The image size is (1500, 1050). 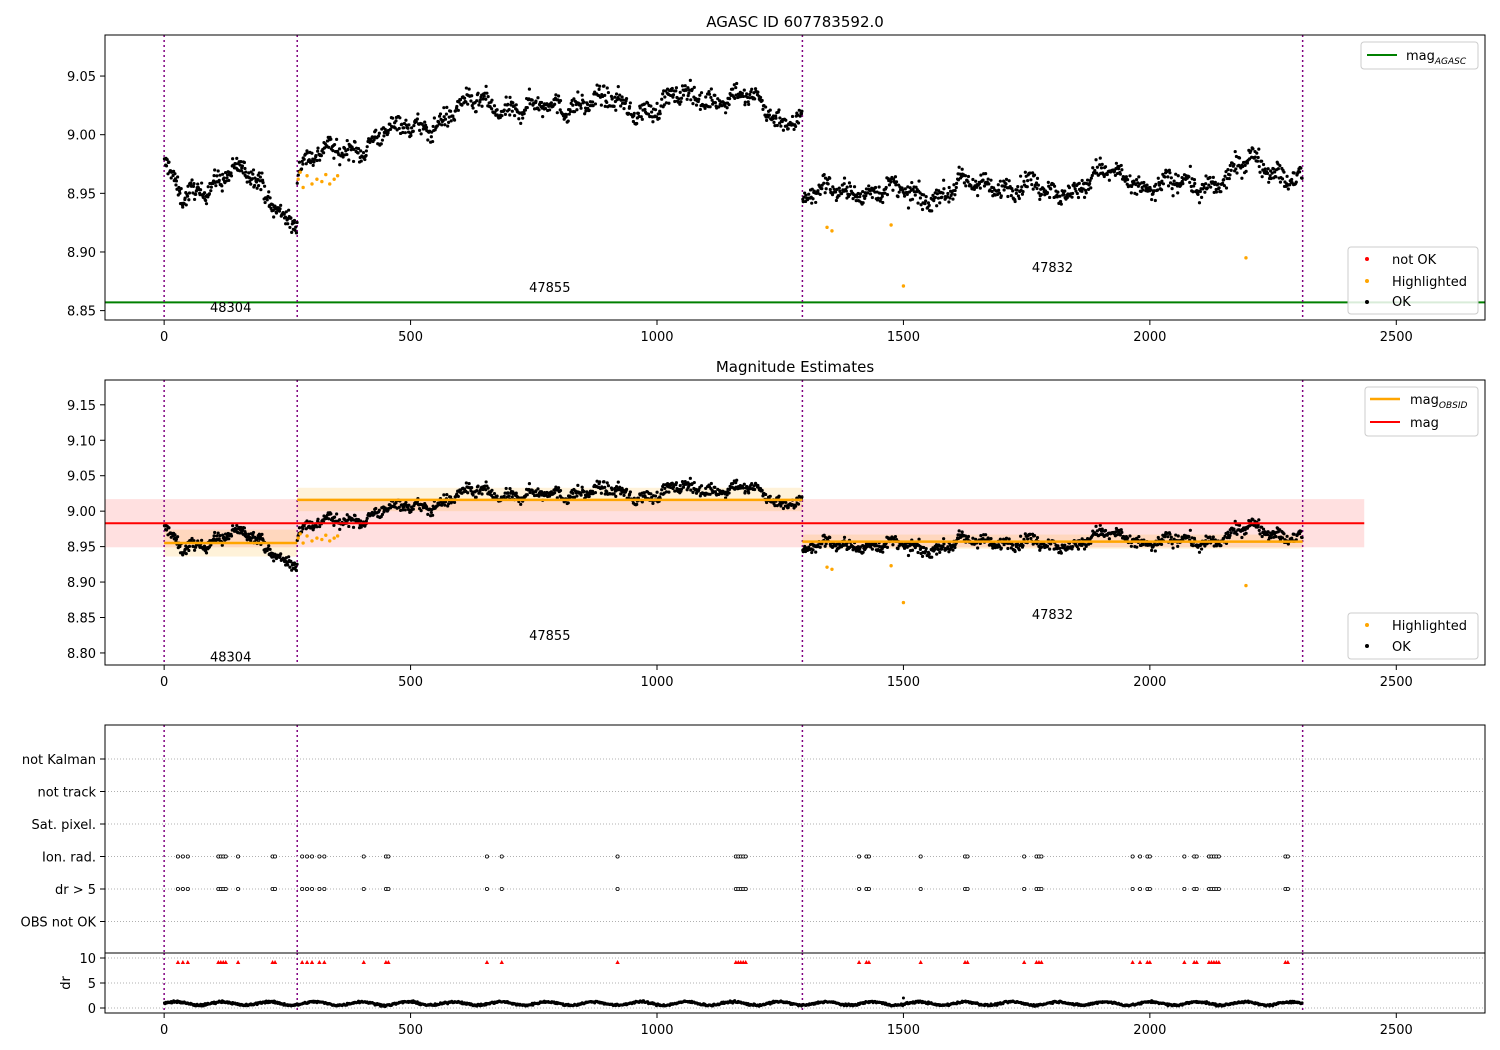 What do you see at coordinates (69, 858) in the screenshot?
I see `flag-row-label: Ion. rad.` at bounding box center [69, 858].